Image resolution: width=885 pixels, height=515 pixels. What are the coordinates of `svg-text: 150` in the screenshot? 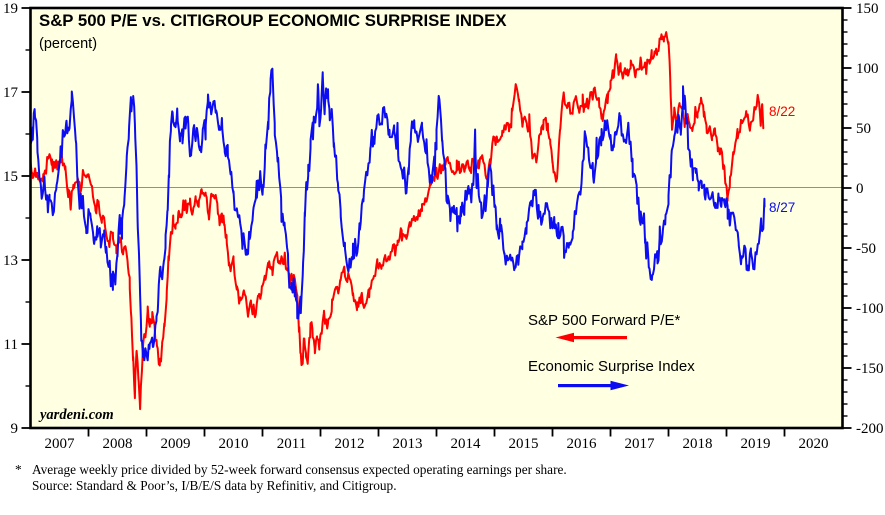 It's located at (867, 9).